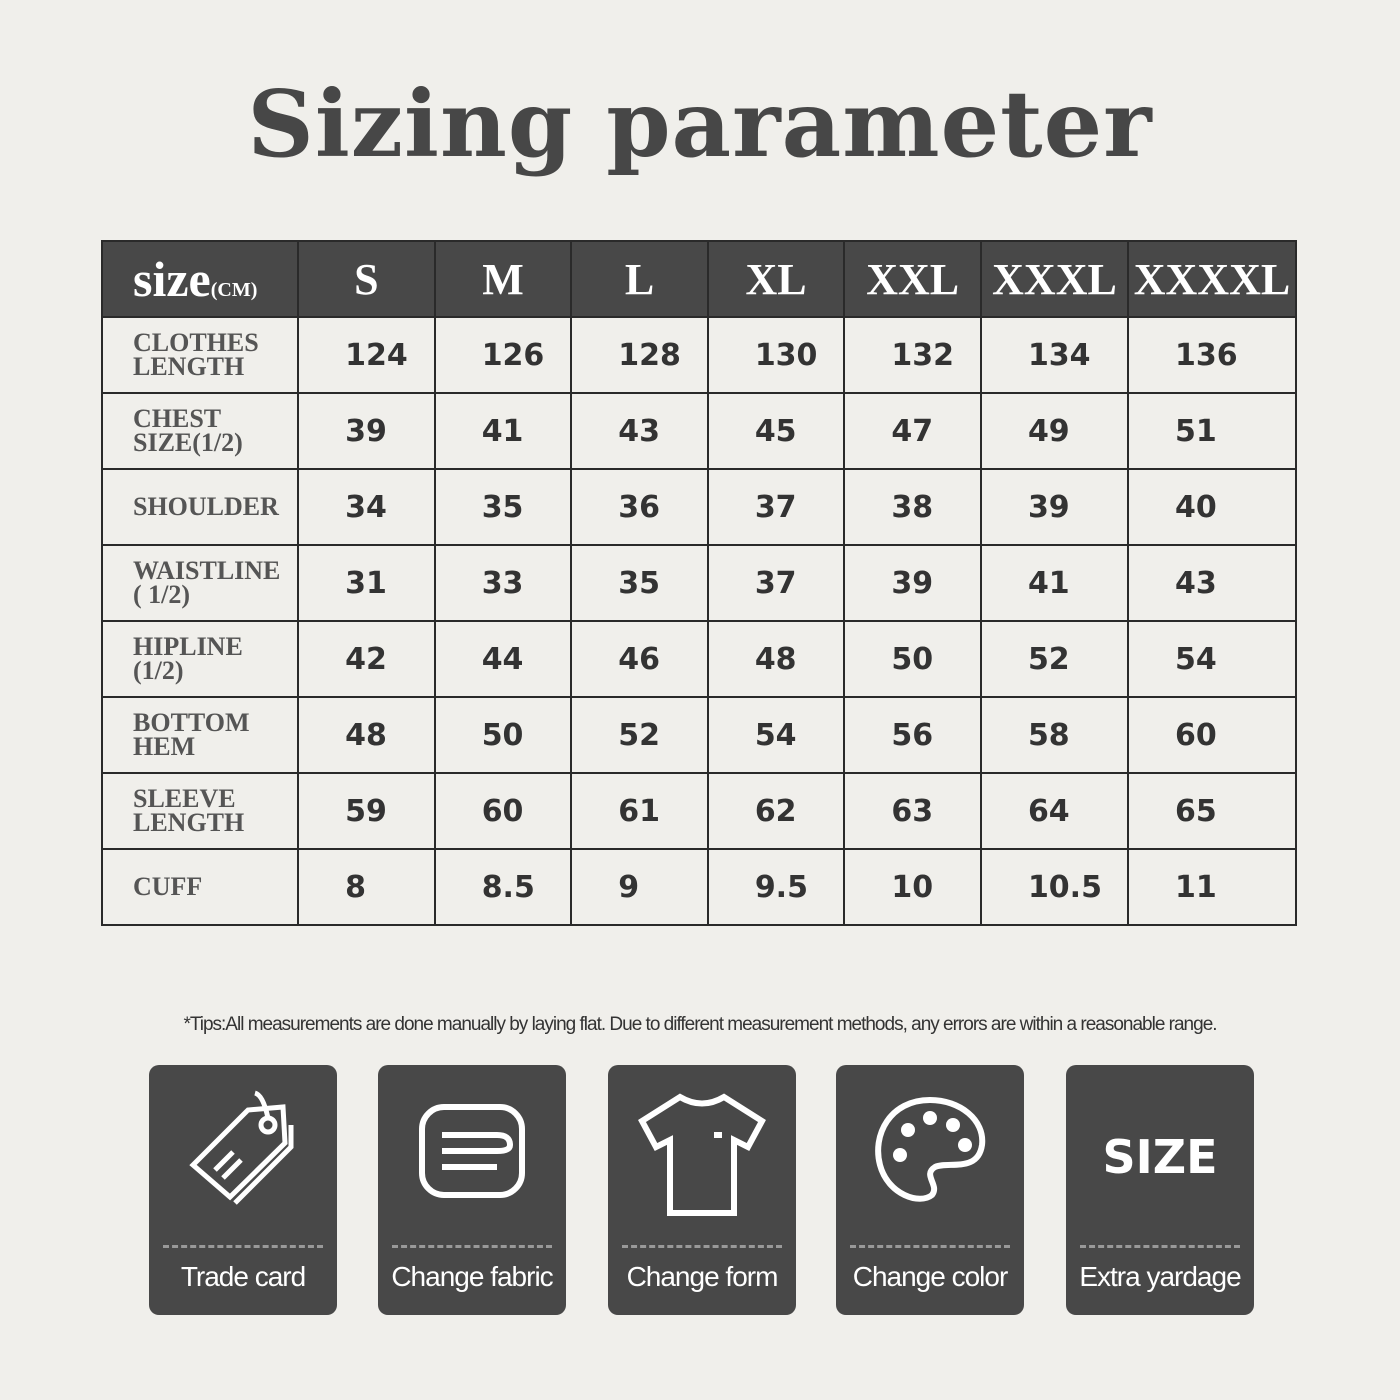 The height and width of the screenshot is (1400, 1400). I want to click on cell-value: 34, so click(366, 507).